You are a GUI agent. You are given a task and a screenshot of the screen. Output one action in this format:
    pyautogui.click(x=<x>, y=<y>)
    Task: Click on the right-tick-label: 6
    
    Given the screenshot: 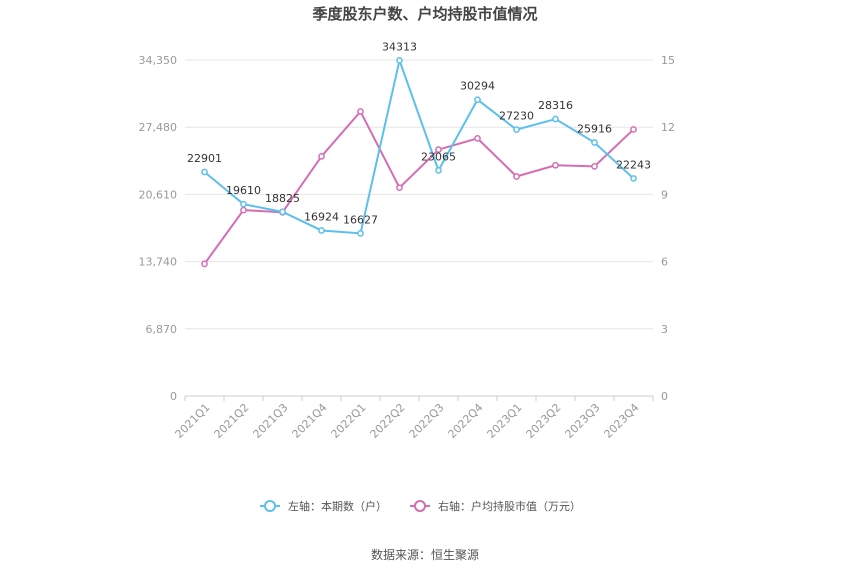 What is the action you would take?
    pyautogui.click(x=664, y=262)
    